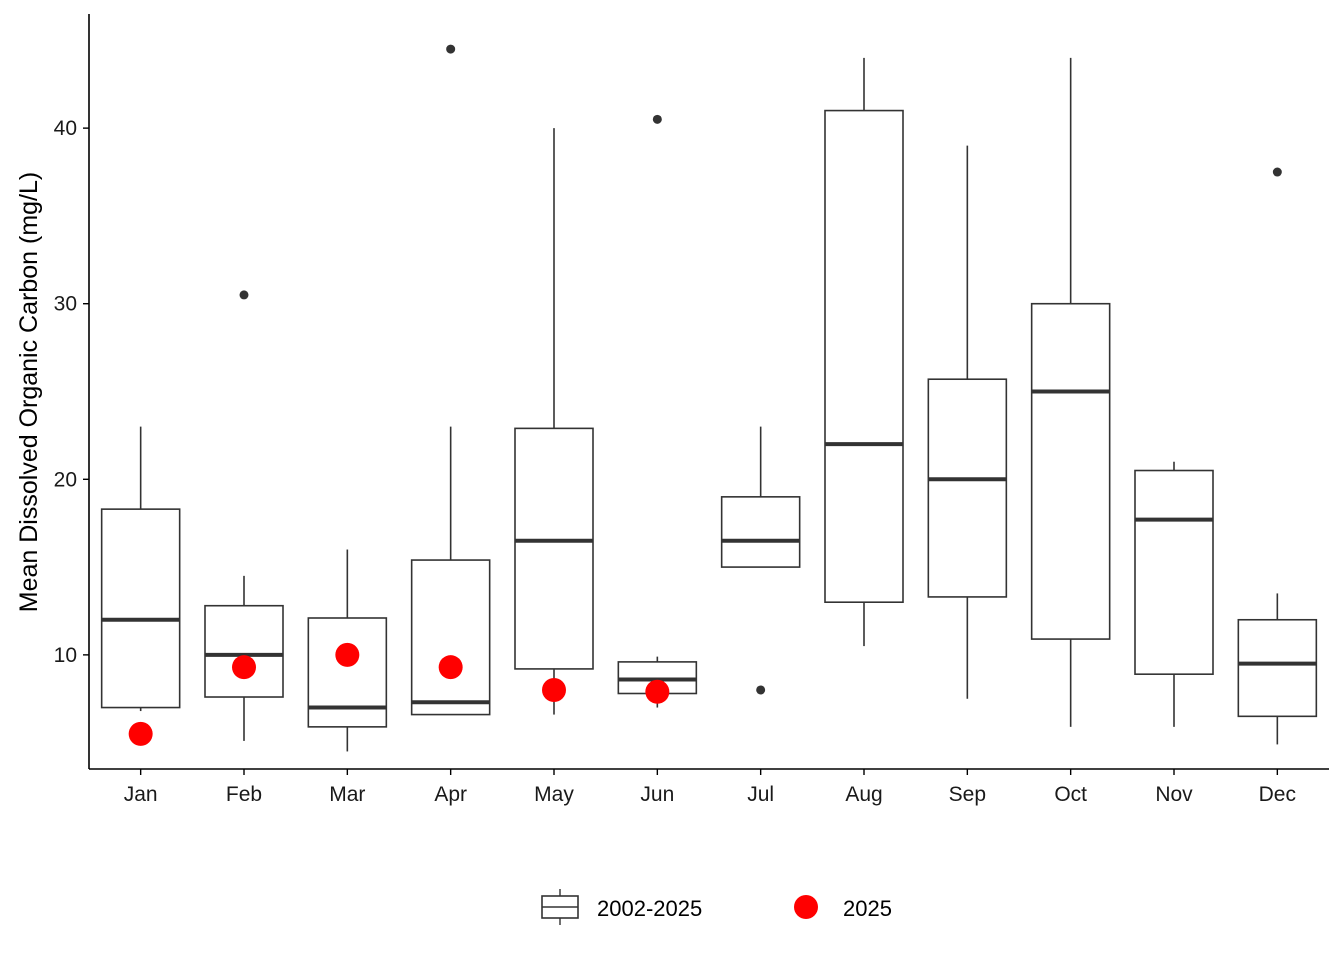  What do you see at coordinates (863, 794) in the screenshot?
I see `x-tick-label: Aug` at bounding box center [863, 794].